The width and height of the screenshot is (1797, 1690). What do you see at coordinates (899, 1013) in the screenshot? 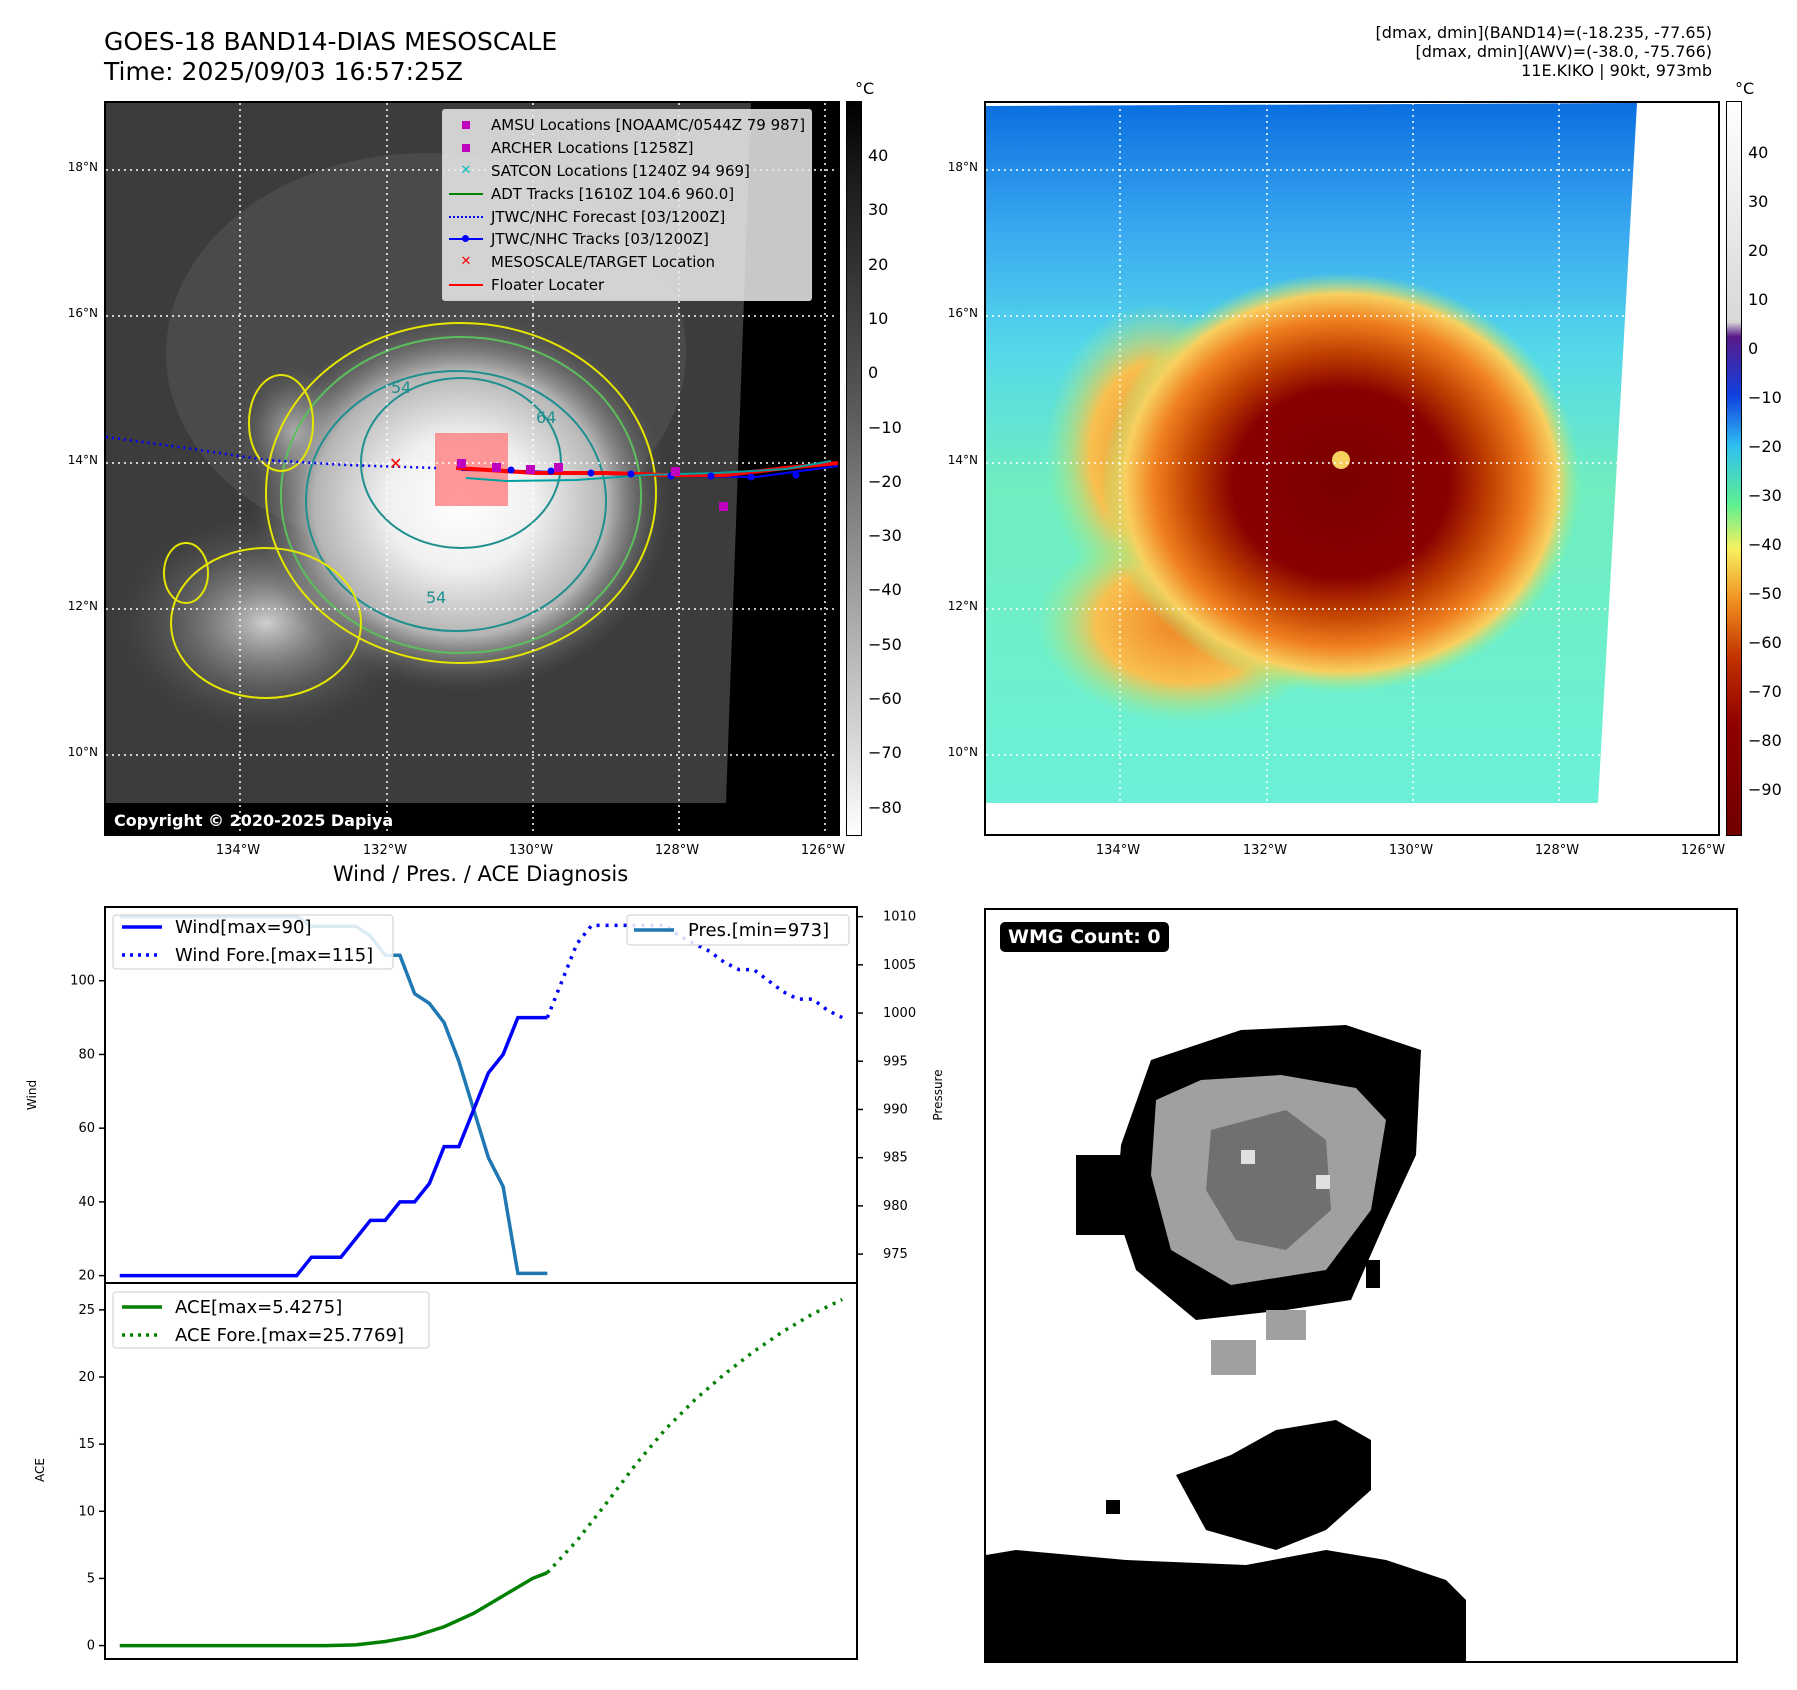
I see `pressure-ytick-label: 1000` at bounding box center [899, 1013].